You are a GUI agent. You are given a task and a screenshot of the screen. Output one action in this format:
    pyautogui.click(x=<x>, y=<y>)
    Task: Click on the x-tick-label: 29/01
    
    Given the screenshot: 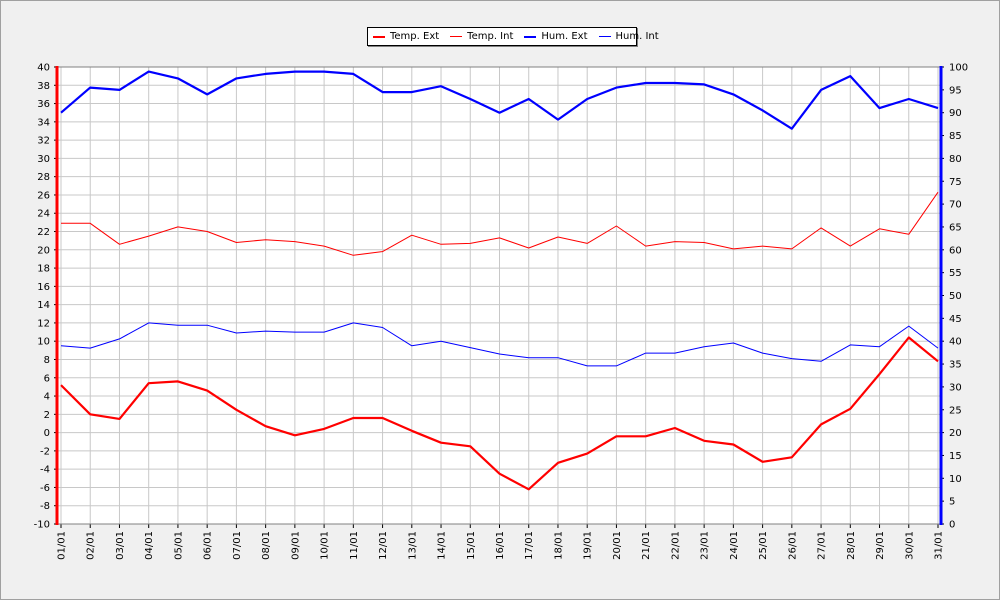 What is the action you would take?
    pyautogui.click(x=880, y=545)
    